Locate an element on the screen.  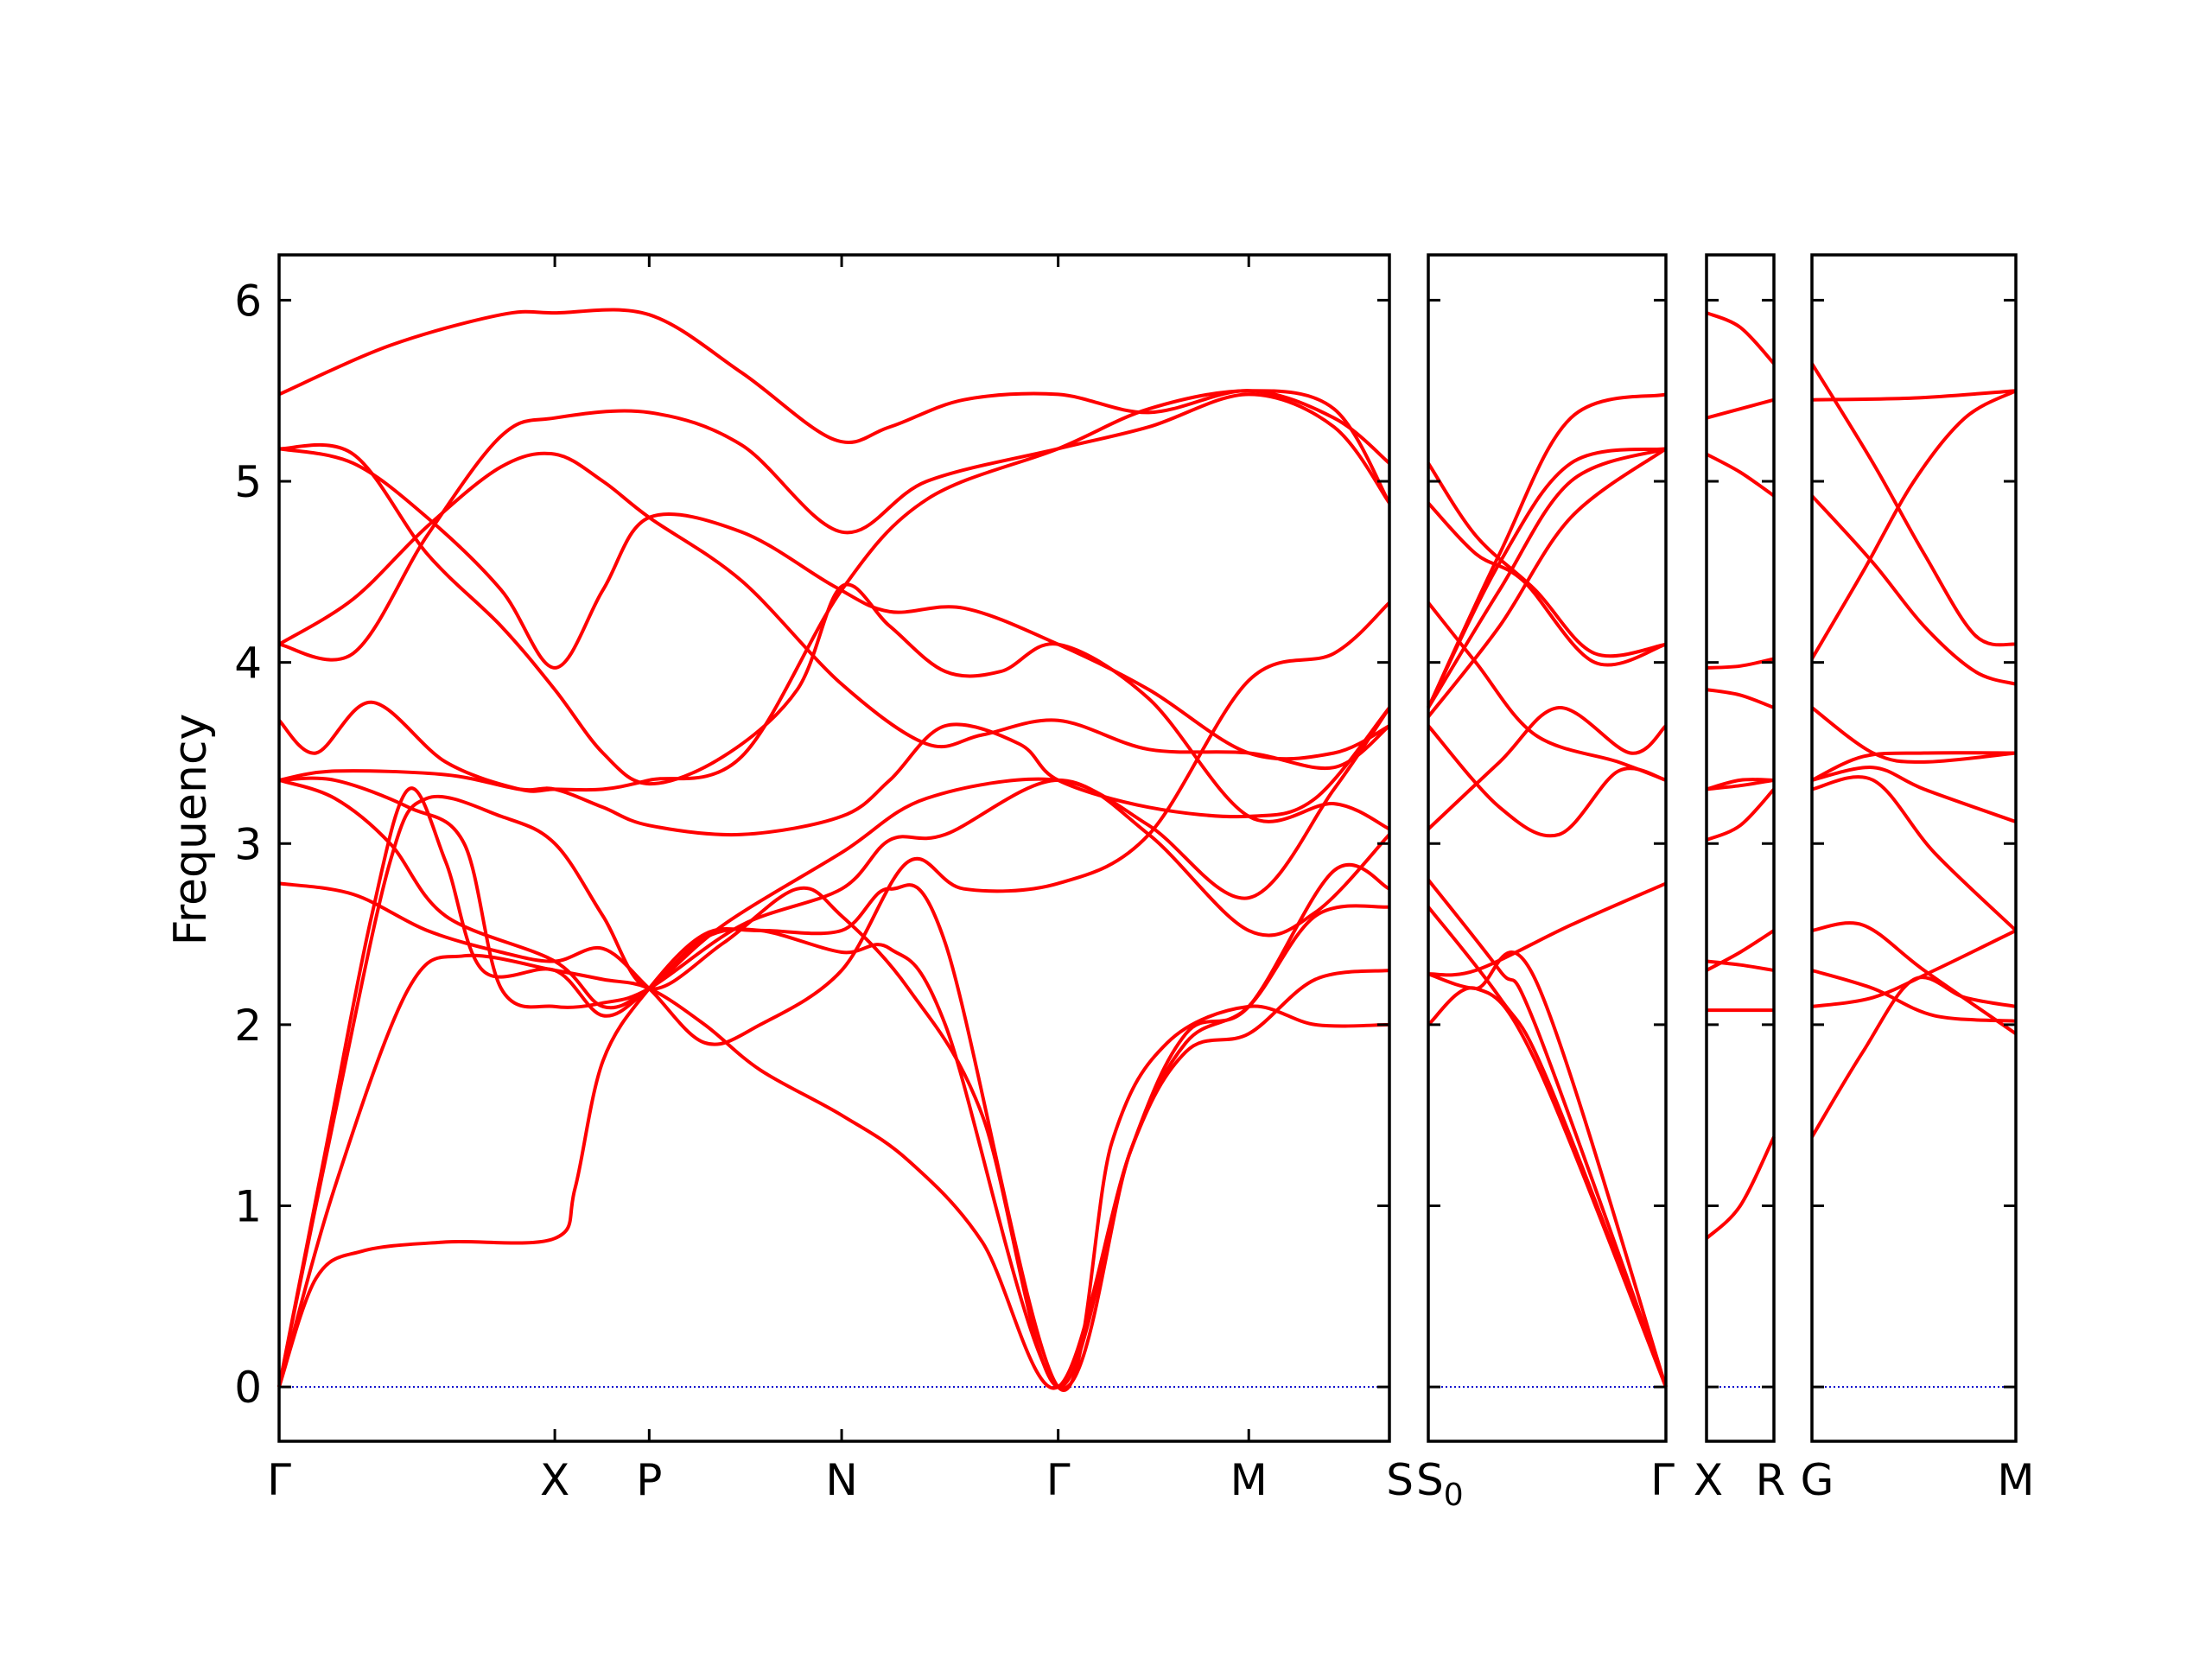
x-tick-label-subscript: 0 is located at coordinates (1454, 1495).